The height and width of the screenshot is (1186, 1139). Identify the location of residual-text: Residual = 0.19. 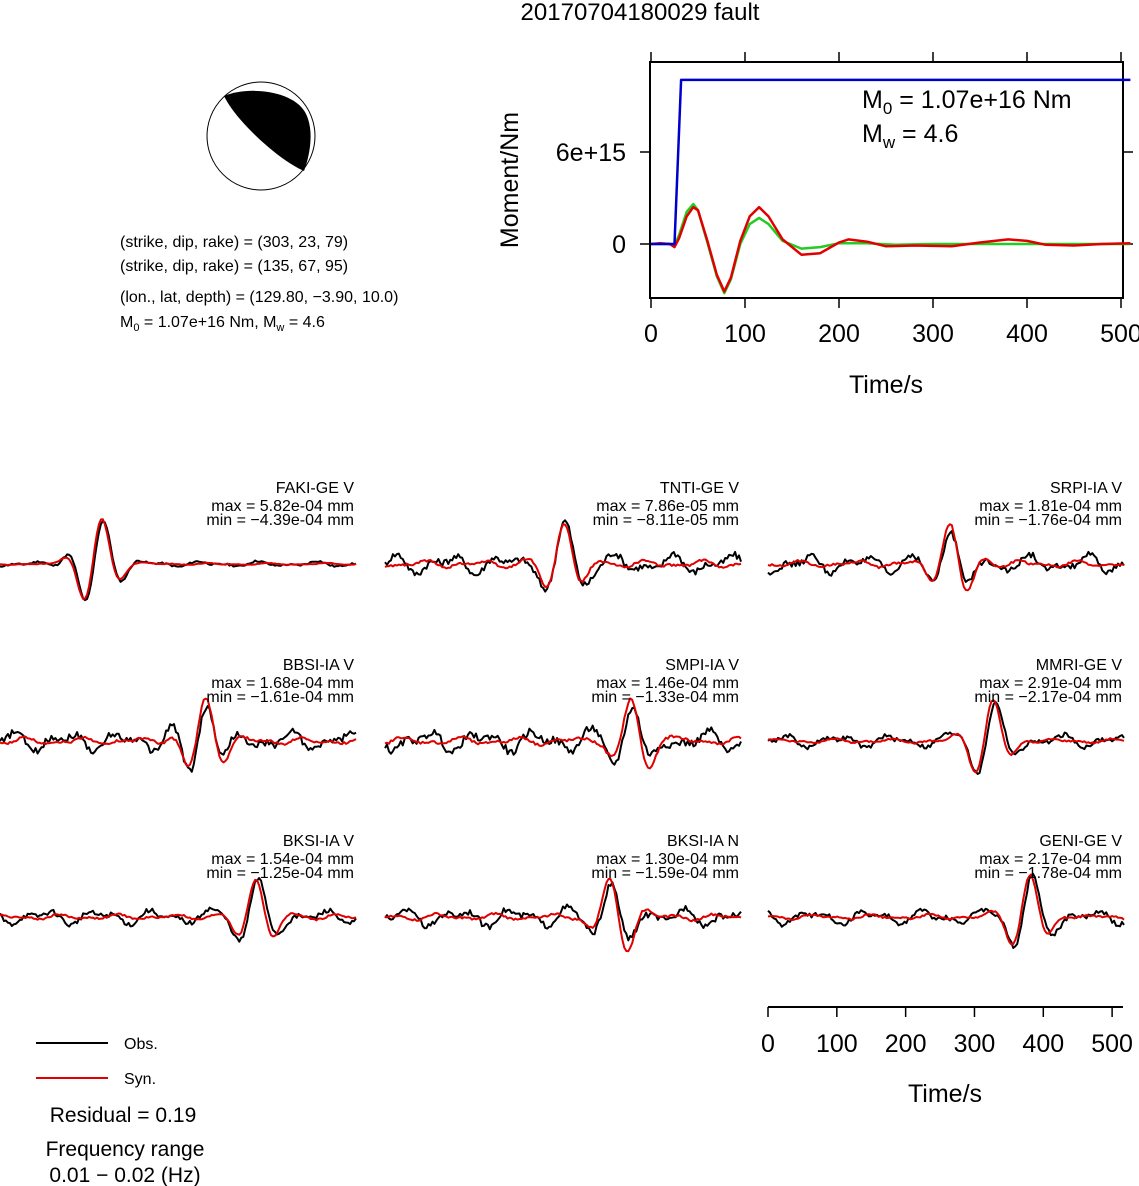
(123, 1115).